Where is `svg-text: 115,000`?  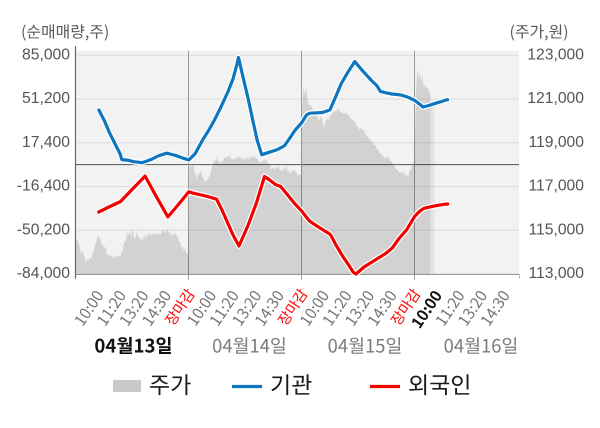
svg-text: 115,000 is located at coordinates (556, 229).